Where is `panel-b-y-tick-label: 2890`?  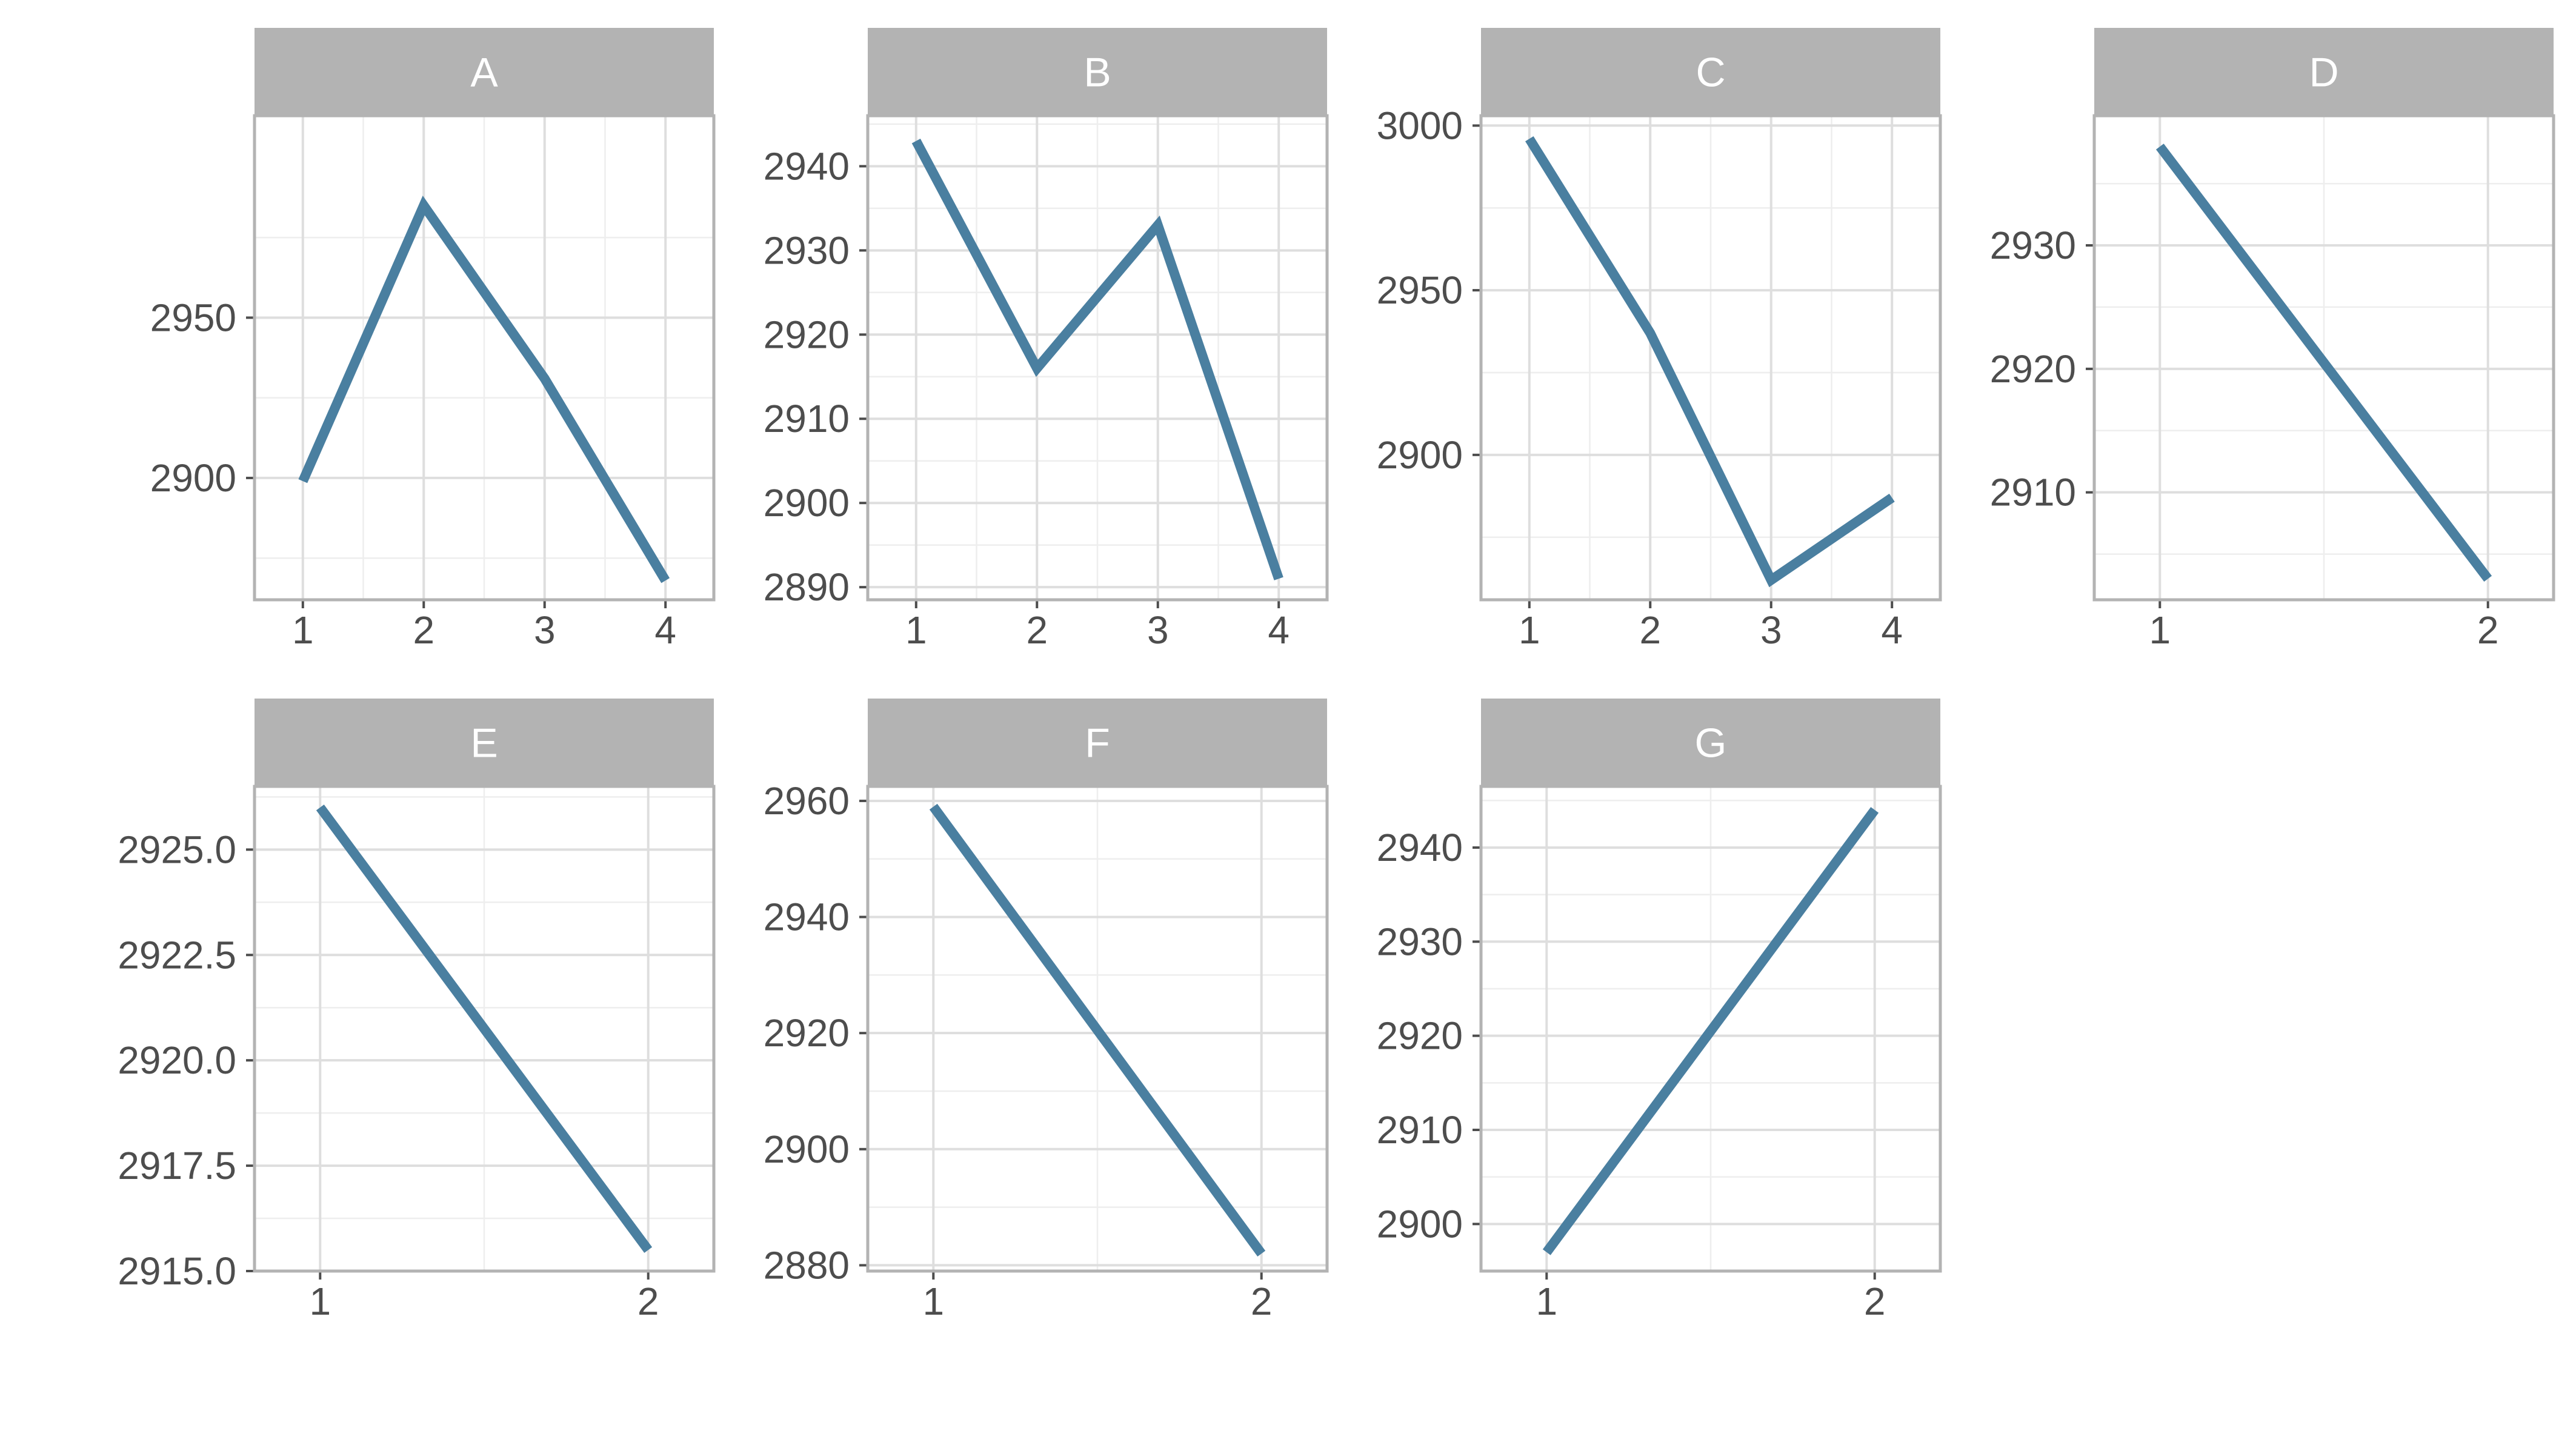
panel-b-y-tick-label: 2890 is located at coordinates (807, 587).